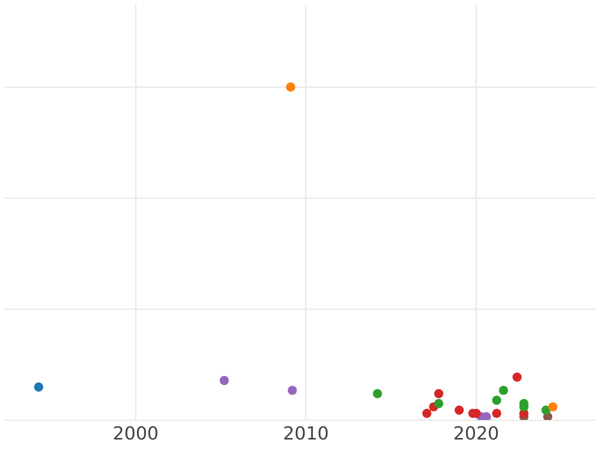 Image resolution: width=600 pixels, height=450 pixels. Describe the element at coordinates (476, 434) in the screenshot. I see `x-tick-label: 2020` at that location.